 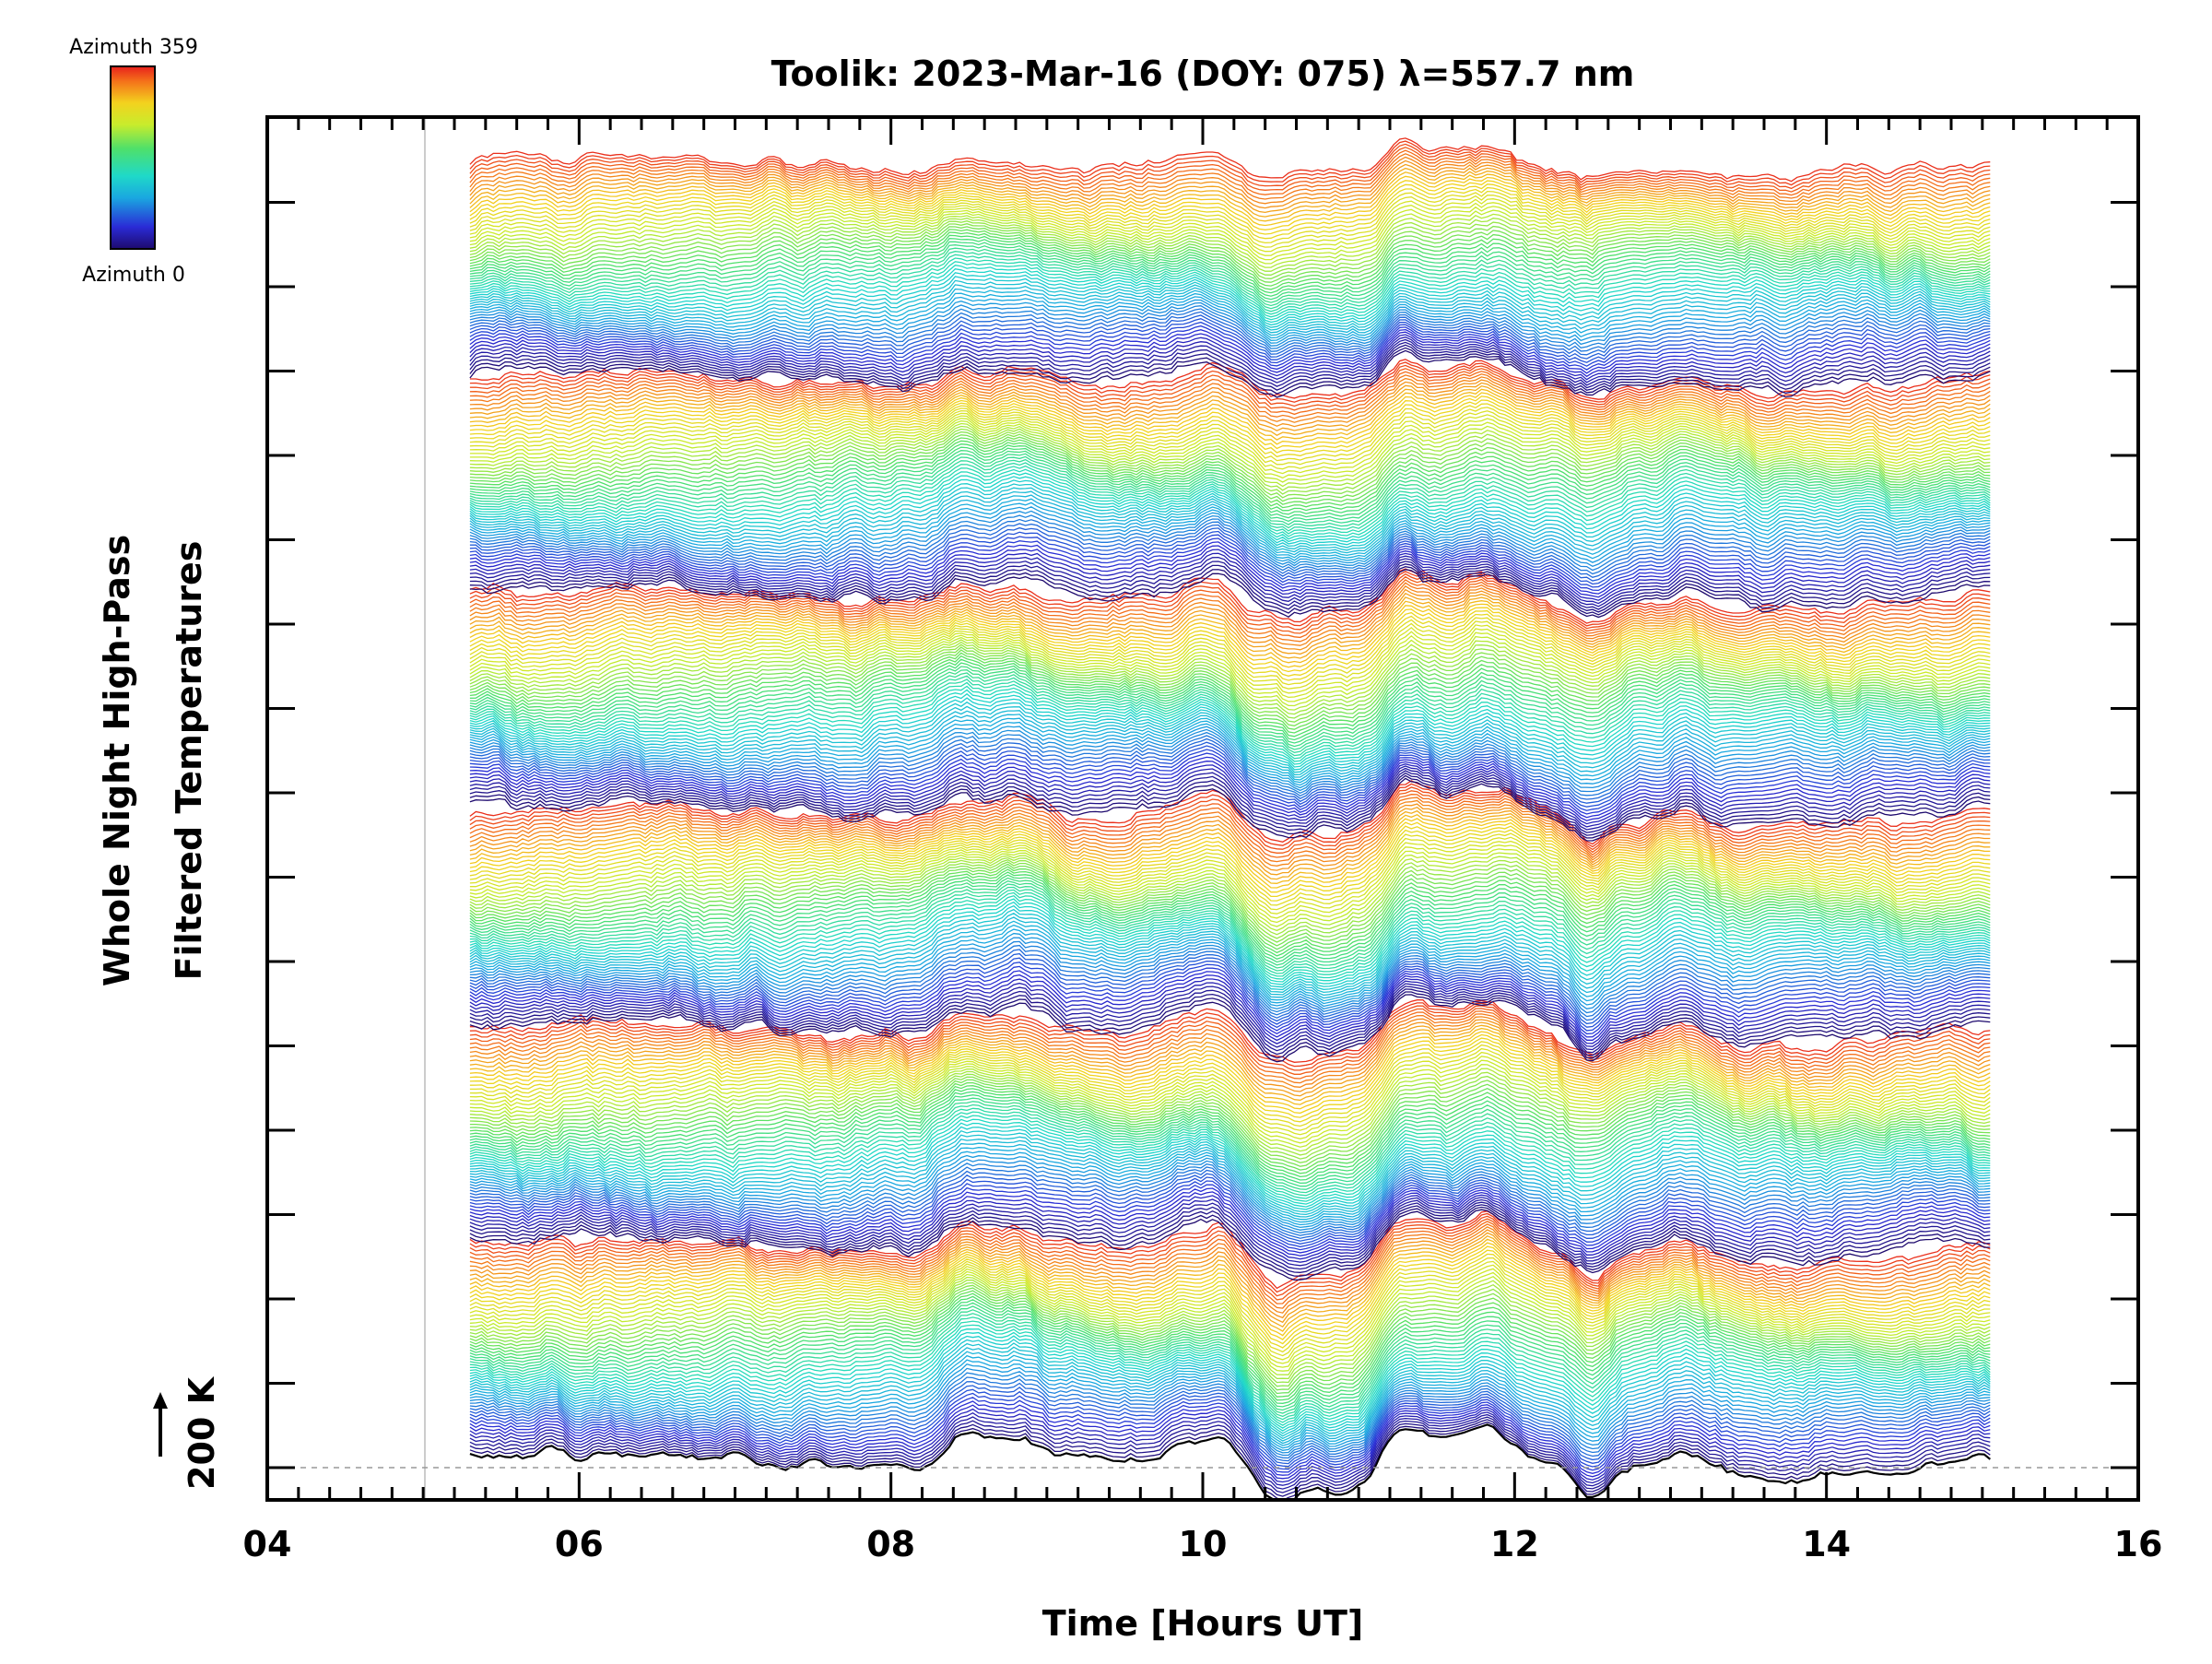 What do you see at coordinates (133, 157) in the screenshot?
I see `colorbar-gradient` at bounding box center [133, 157].